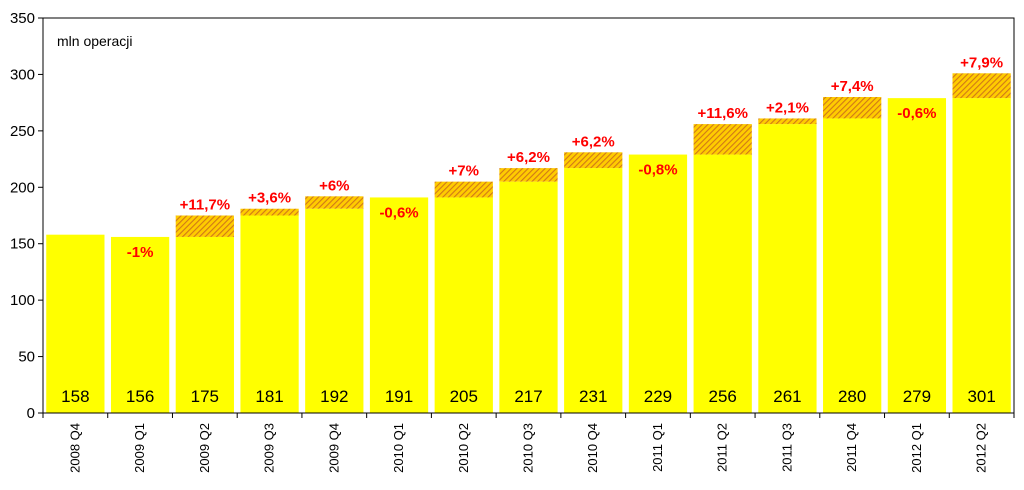  I want to click on x-tick-label: 2009 Q1, so click(139, 448).